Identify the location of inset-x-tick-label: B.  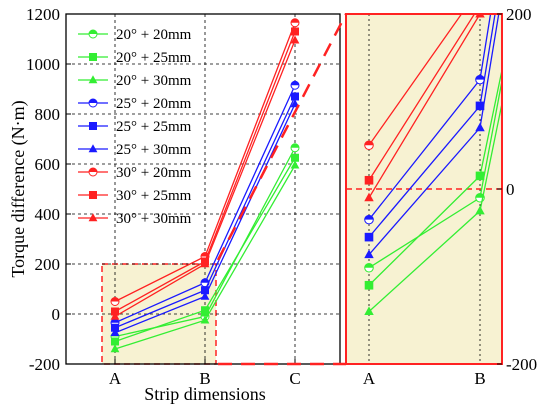
(479, 378).